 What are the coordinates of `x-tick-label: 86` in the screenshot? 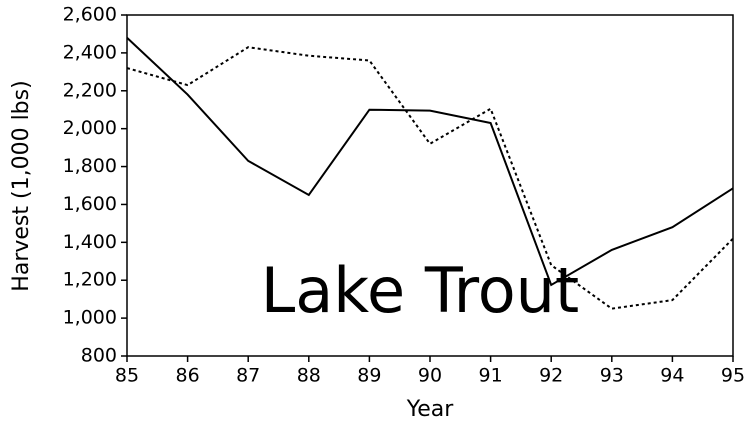 It's located at (188, 376).